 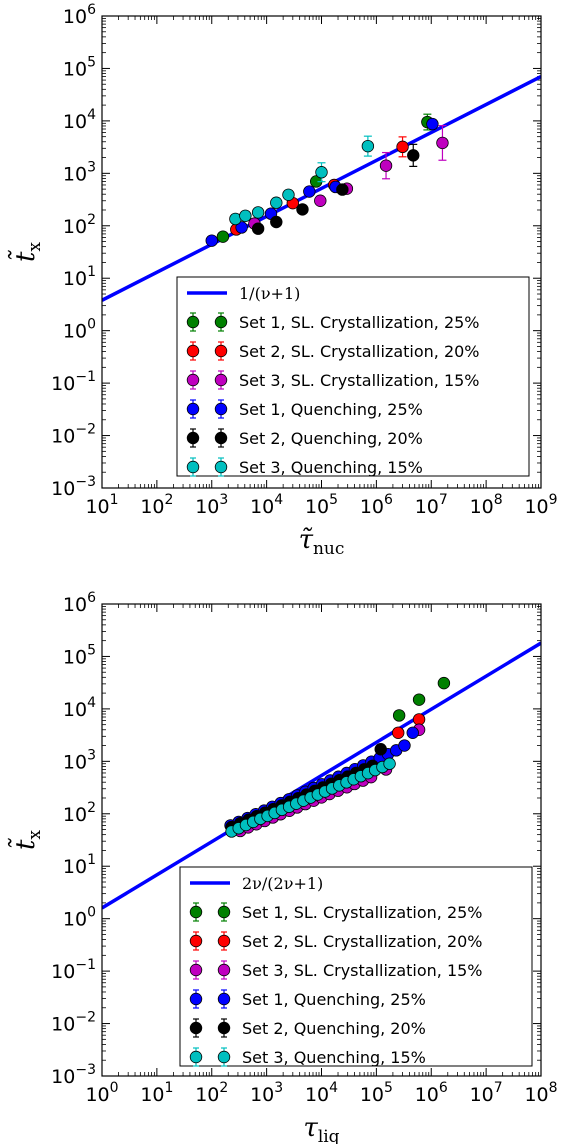 What do you see at coordinates (334, 999) in the screenshot?
I see `legend-label: Set 1, Quenching, 25%` at bounding box center [334, 999].